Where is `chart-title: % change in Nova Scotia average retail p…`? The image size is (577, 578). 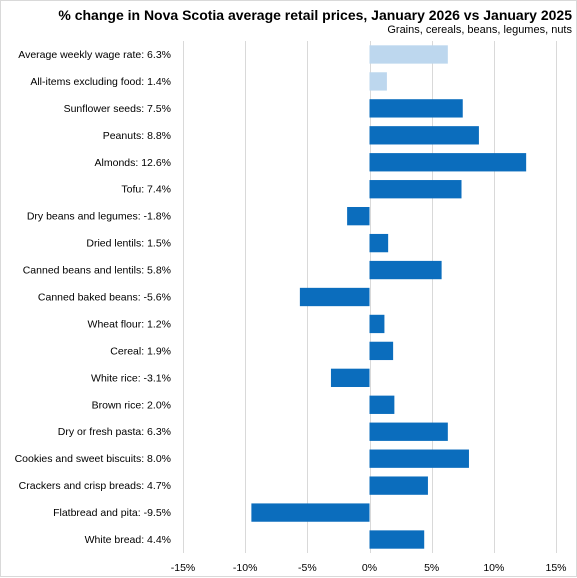 chart-title: % change in Nova Scotia average retail p… is located at coordinates (315, 15).